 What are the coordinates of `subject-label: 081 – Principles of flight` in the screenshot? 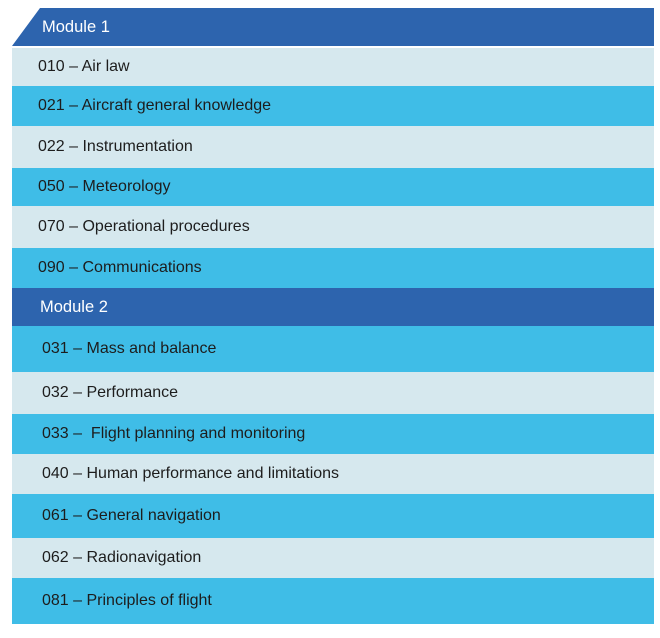 It's located at (127, 600).